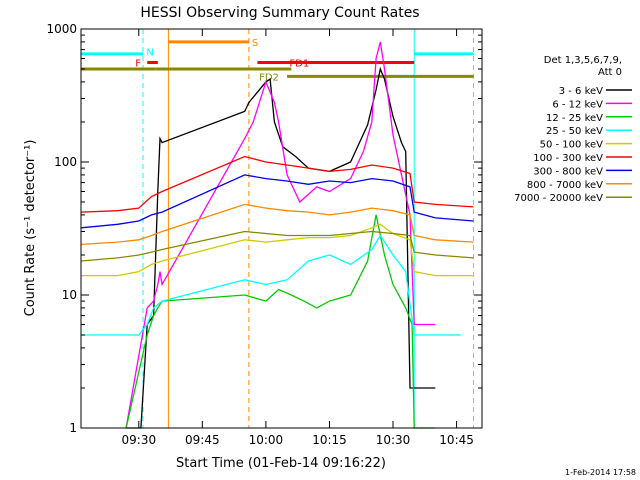 Image resolution: width=640 pixels, height=480 pixels. I want to click on x-tick-label-4: 10:30, so click(393, 440).